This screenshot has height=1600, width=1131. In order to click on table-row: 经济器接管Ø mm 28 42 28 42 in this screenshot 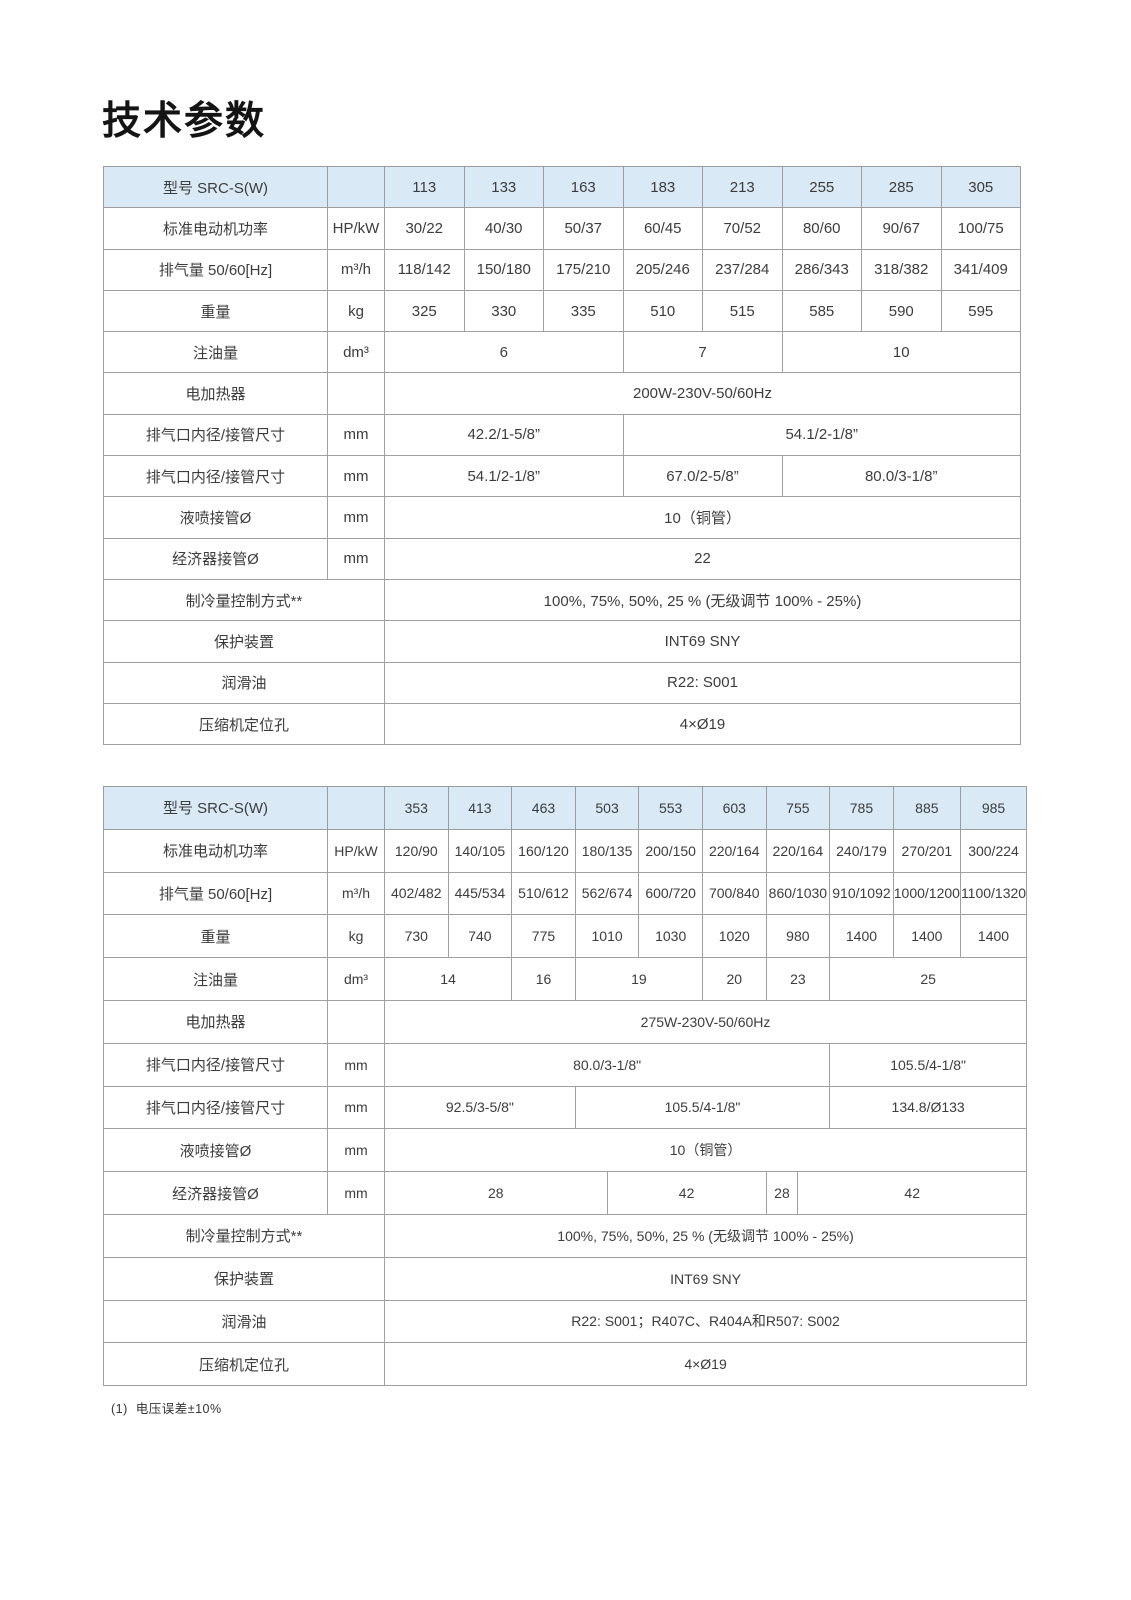, I will do `click(565, 1193)`.